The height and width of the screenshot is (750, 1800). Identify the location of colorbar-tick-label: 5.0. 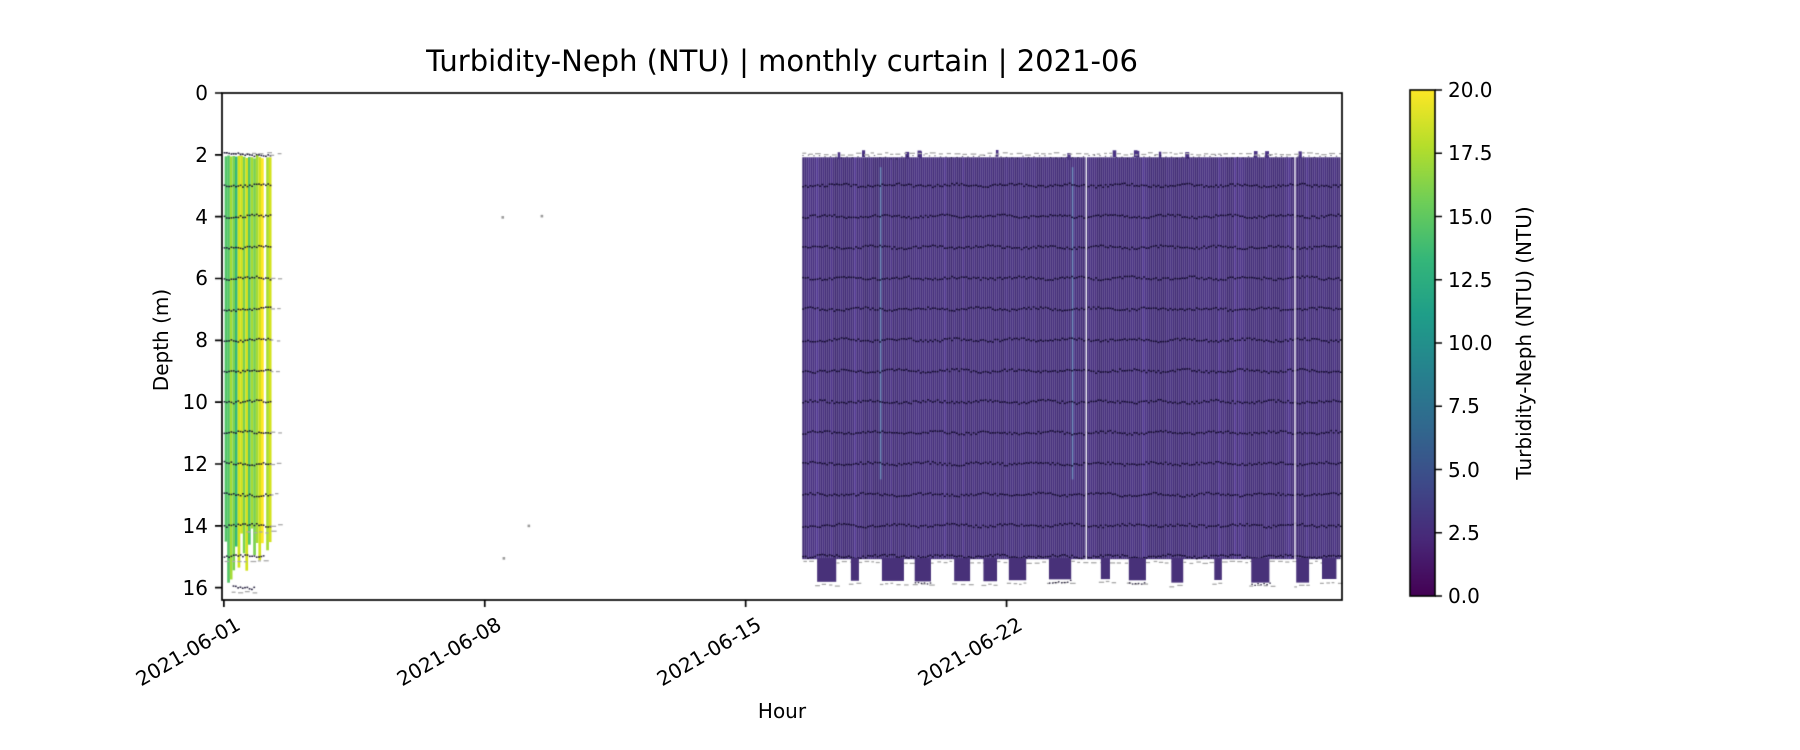
(1464, 469).